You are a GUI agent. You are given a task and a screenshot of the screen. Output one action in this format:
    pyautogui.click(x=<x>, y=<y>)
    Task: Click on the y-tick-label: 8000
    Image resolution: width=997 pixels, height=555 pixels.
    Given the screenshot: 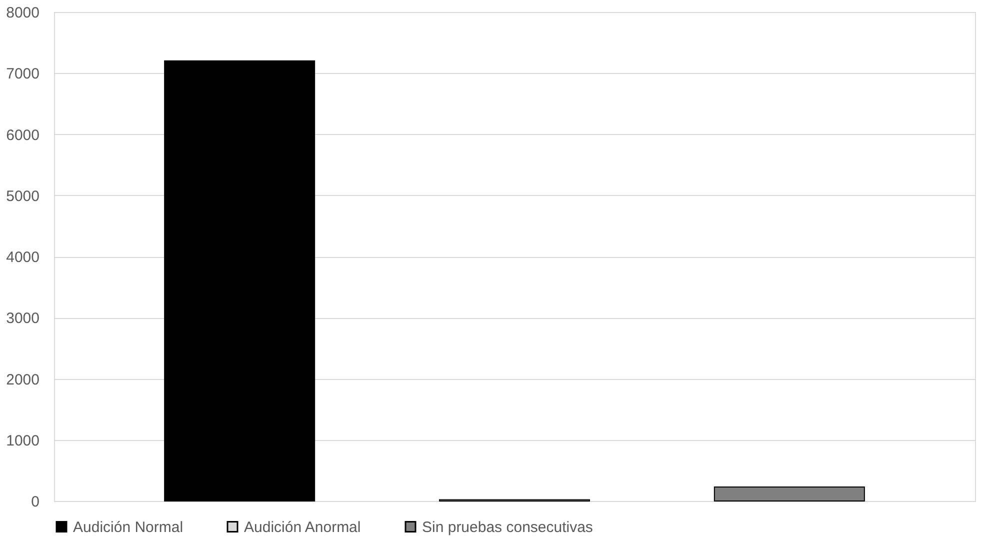 What is the action you would take?
    pyautogui.click(x=23, y=13)
    